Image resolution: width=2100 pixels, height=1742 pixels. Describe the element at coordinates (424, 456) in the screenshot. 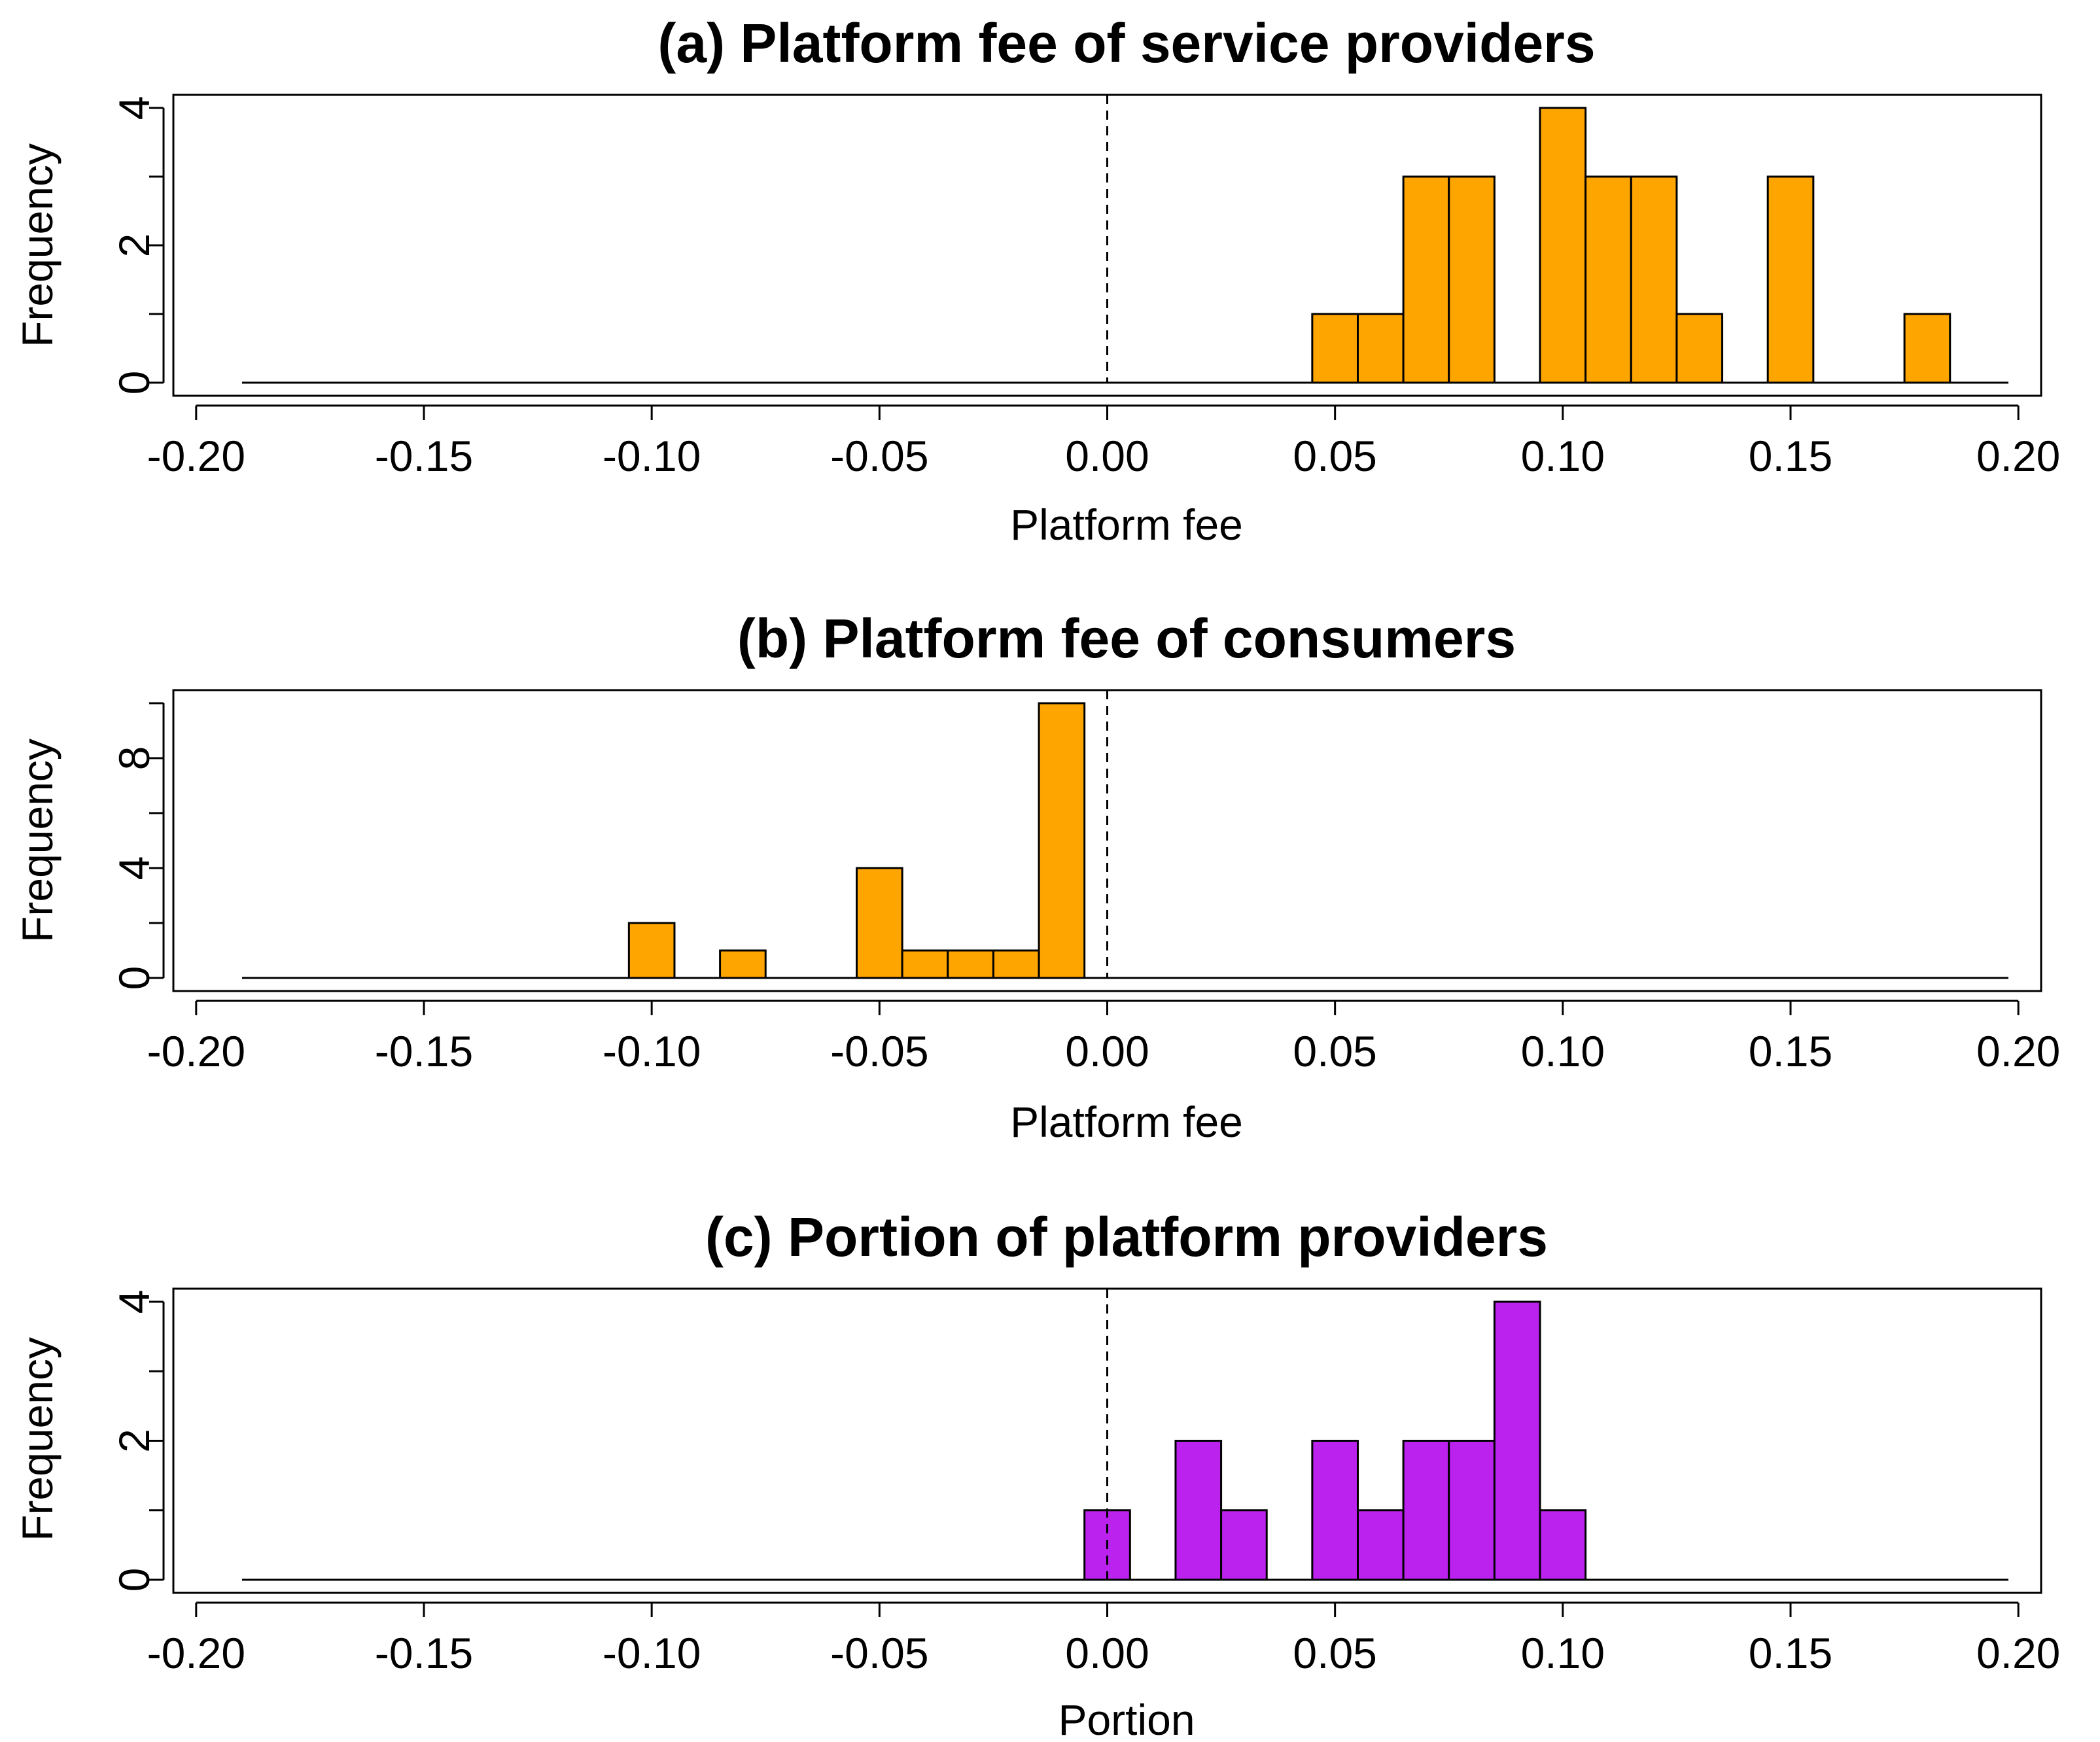

I see `panel-a-x-tick-label: -0.15` at that location.